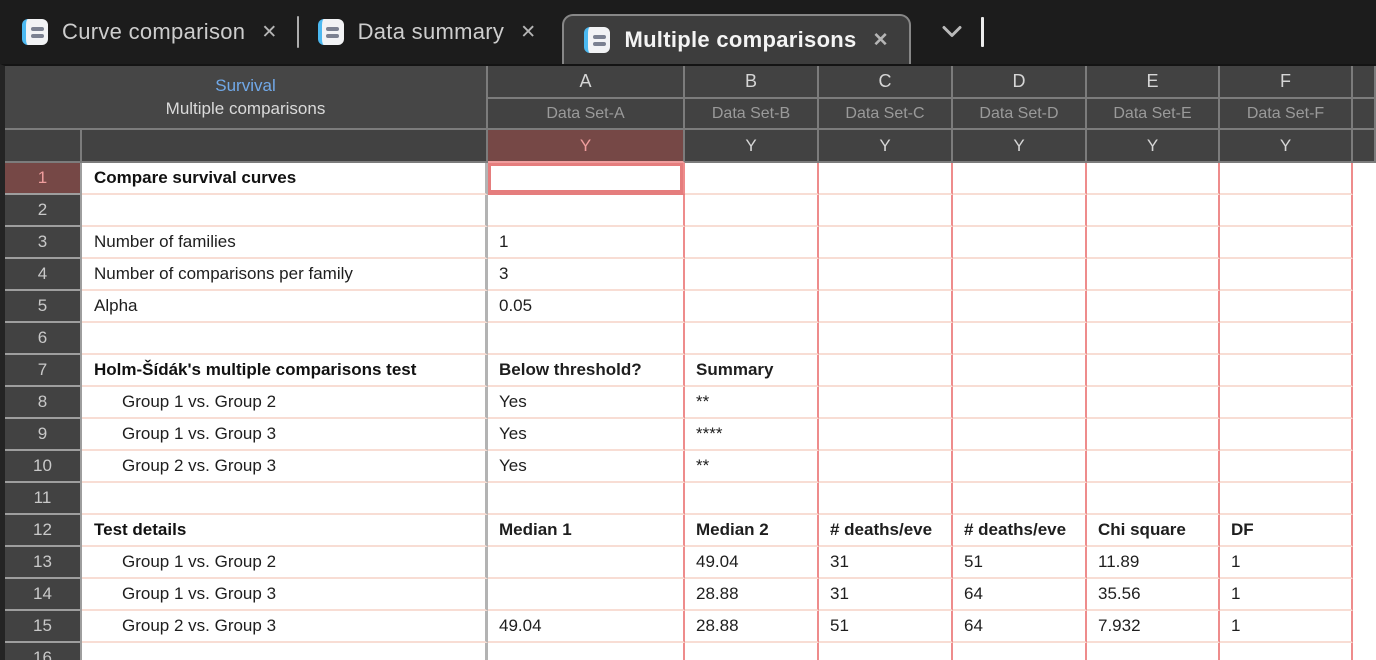  I want to click on subcolumn-header-B: Y, so click(752, 146).